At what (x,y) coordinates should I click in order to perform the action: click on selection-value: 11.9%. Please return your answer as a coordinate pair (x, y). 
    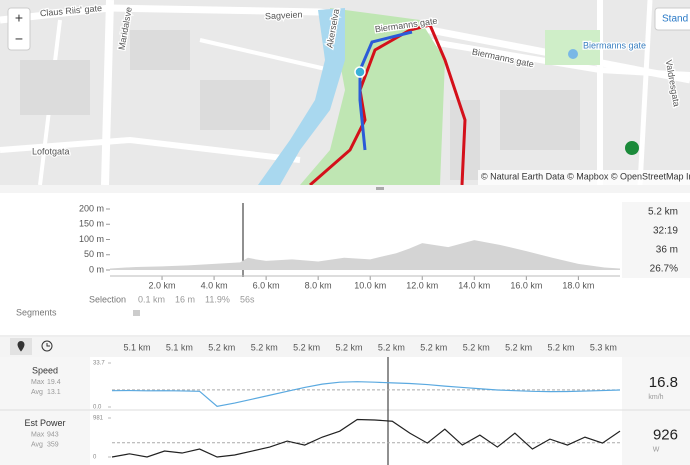
    Looking at the image, I should click on (217, 299).